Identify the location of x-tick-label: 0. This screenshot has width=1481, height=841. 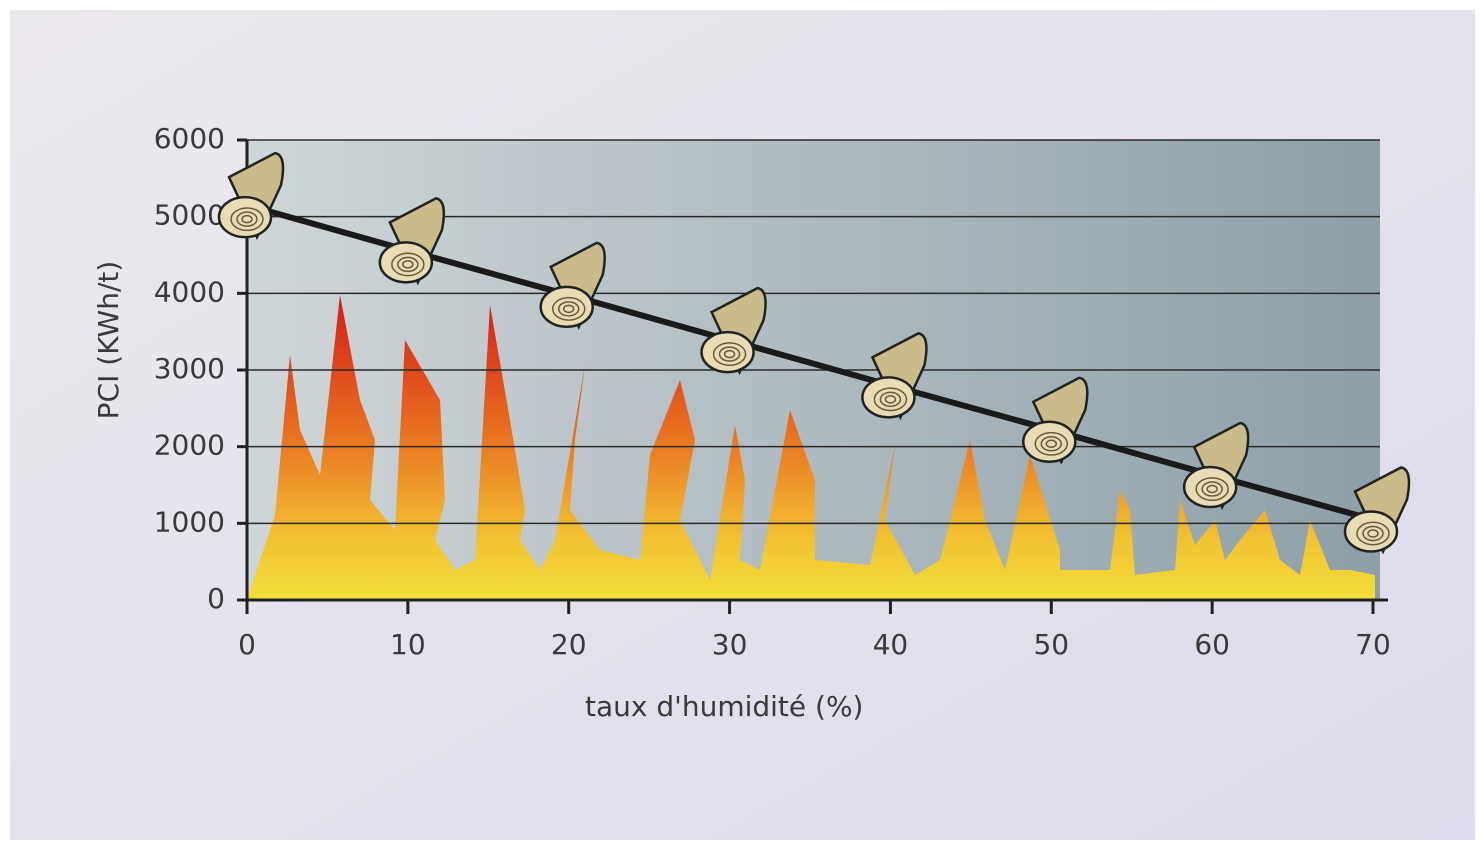
(247, 644).